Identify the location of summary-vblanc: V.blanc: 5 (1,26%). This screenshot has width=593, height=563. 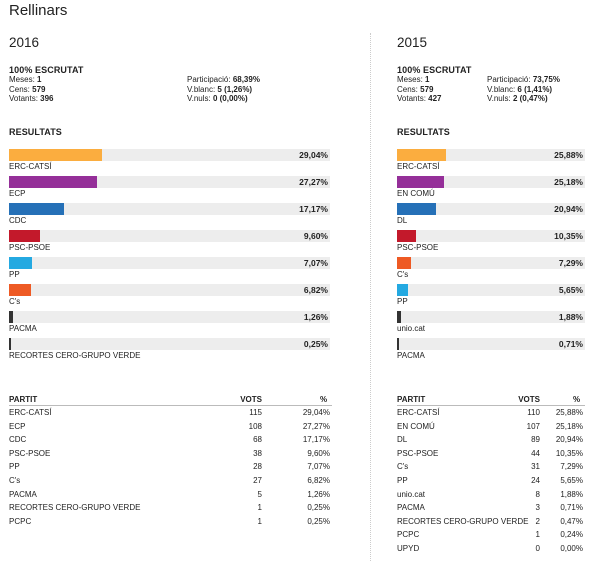
(223, 90).